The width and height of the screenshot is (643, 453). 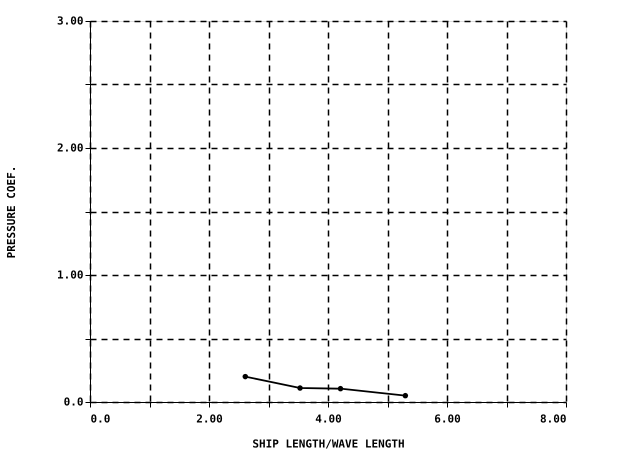 What do you see at coordinates (74, 402) in the screenshot?
I see `y-tick-label: 0.0` at bounding box center [74, 402].